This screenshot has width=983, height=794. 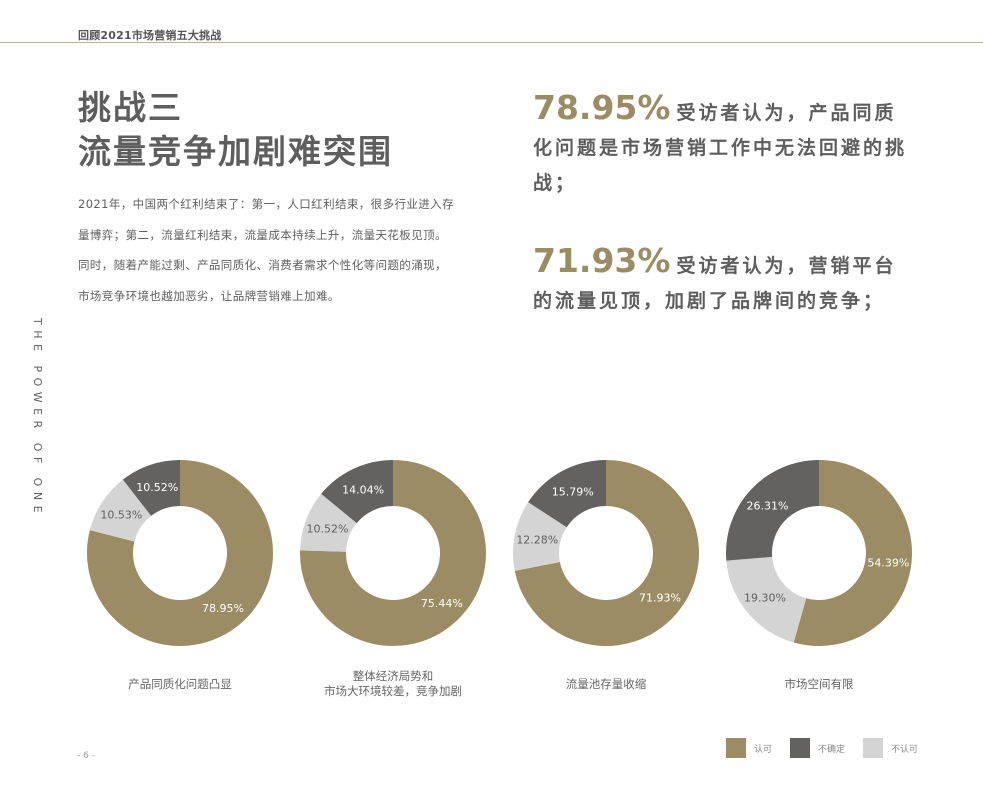 I want to click on donut-value-label: 10.53%, so click(x=121, y=515).